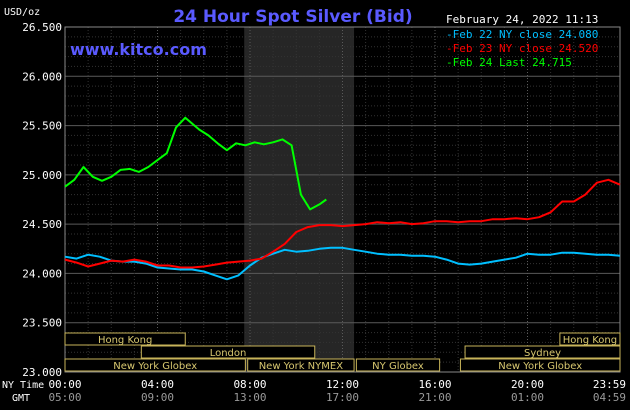  I want to click on y-unit-label: USD/oz, so click(22, 12).